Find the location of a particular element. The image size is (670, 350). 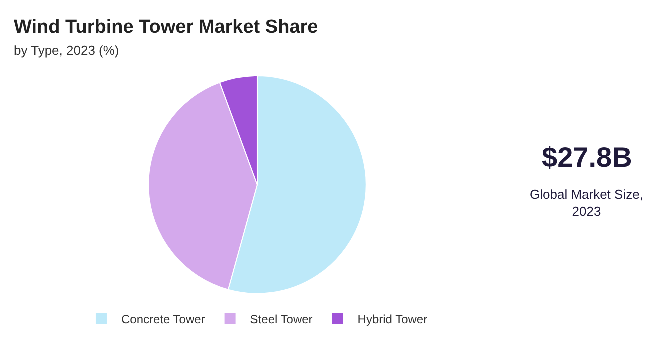

chart-title: Wind Turbine Tower Market Share is located at coordinates (166, 27).